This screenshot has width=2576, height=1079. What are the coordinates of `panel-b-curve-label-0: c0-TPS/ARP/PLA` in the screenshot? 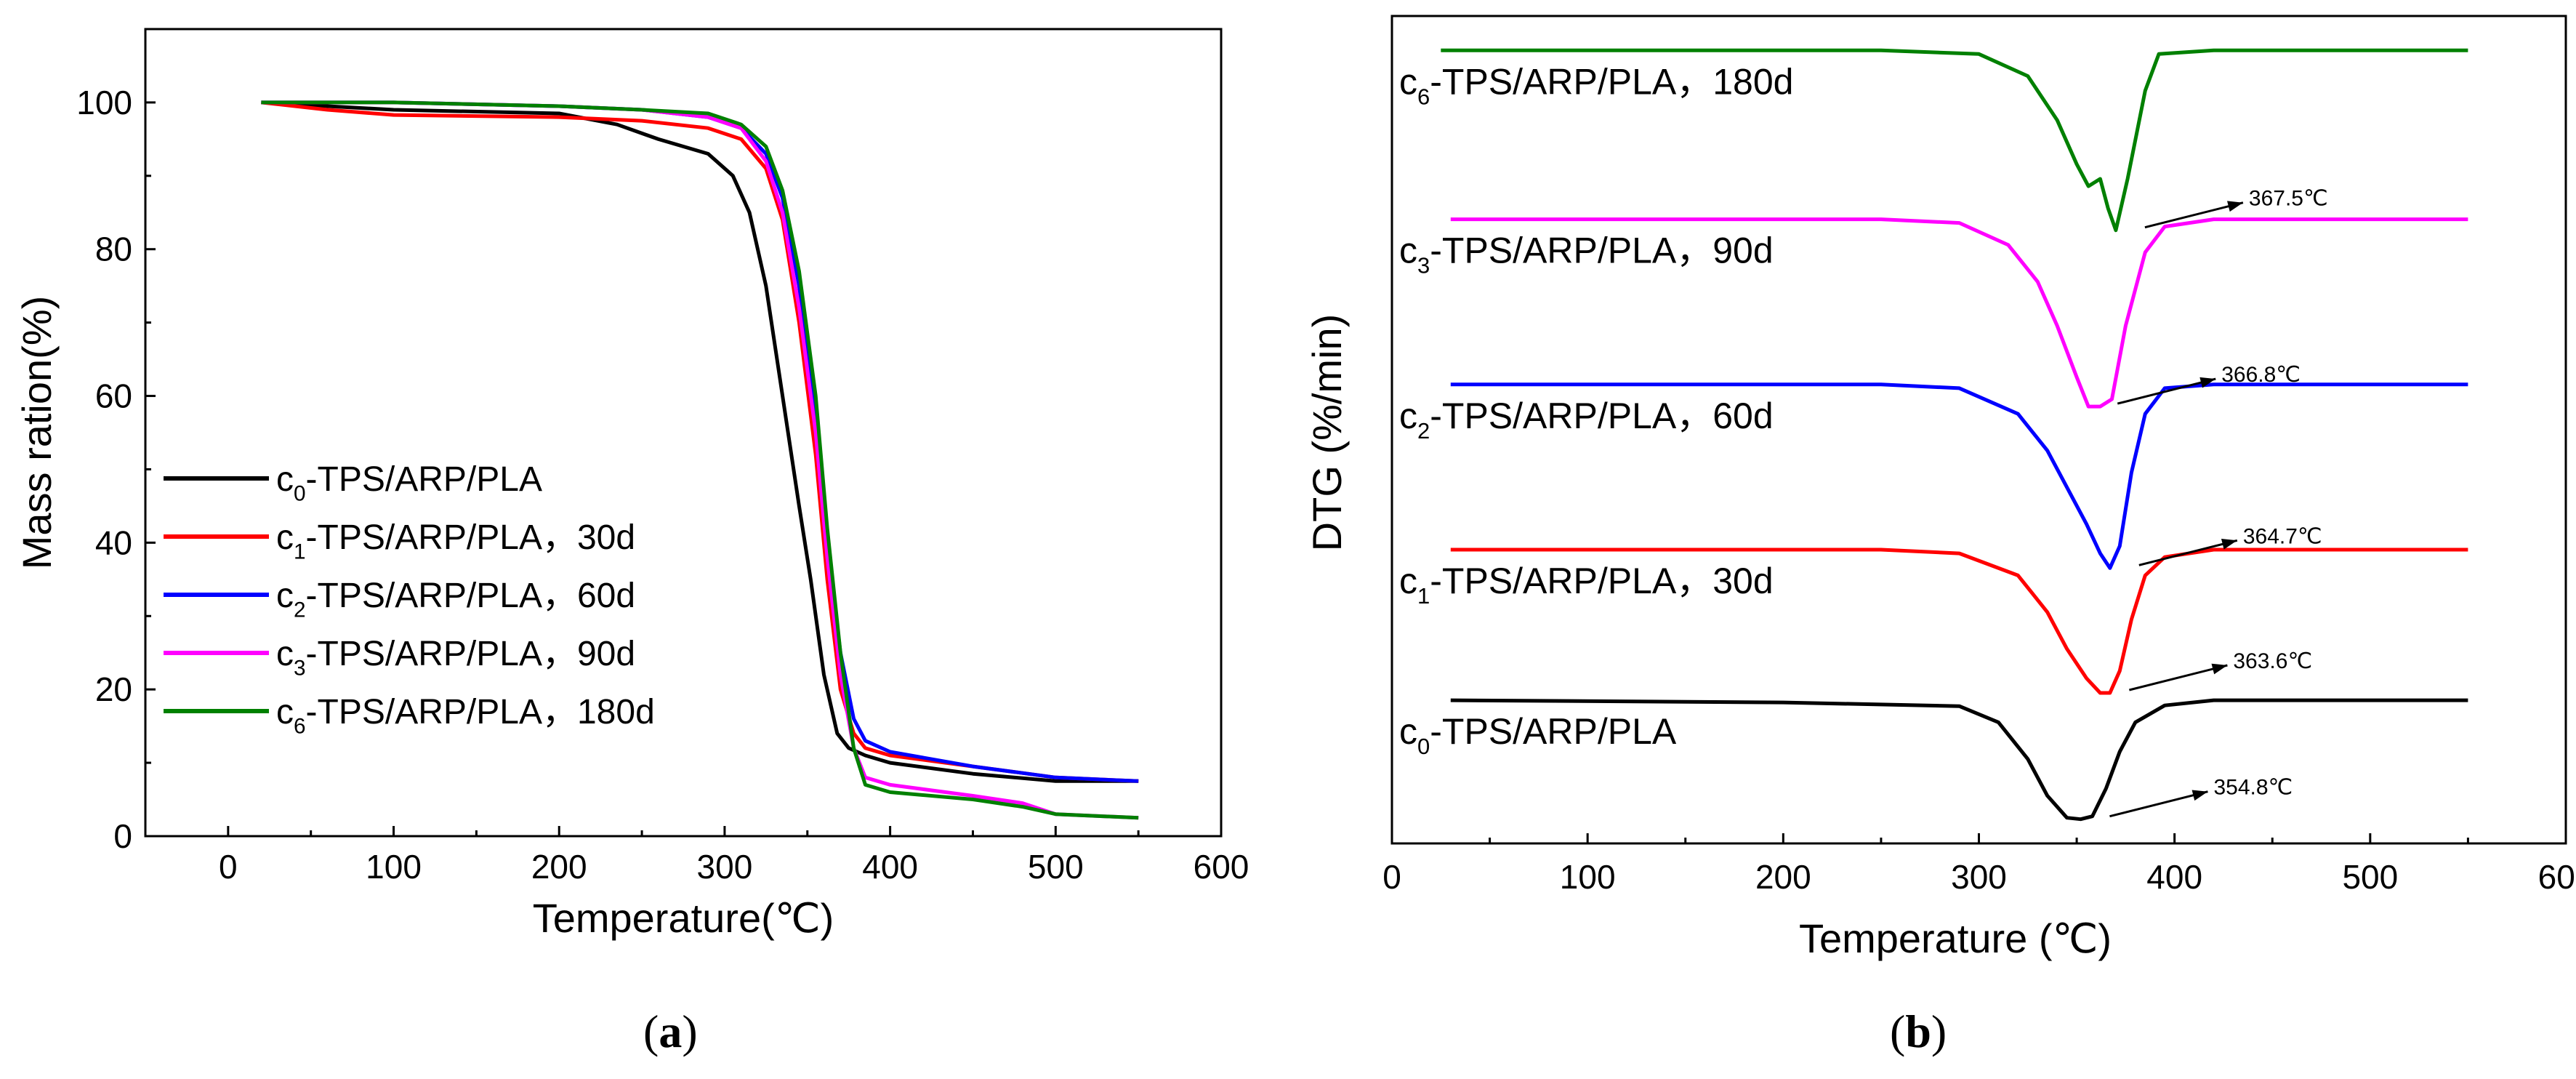 It's located at (1538, 735).